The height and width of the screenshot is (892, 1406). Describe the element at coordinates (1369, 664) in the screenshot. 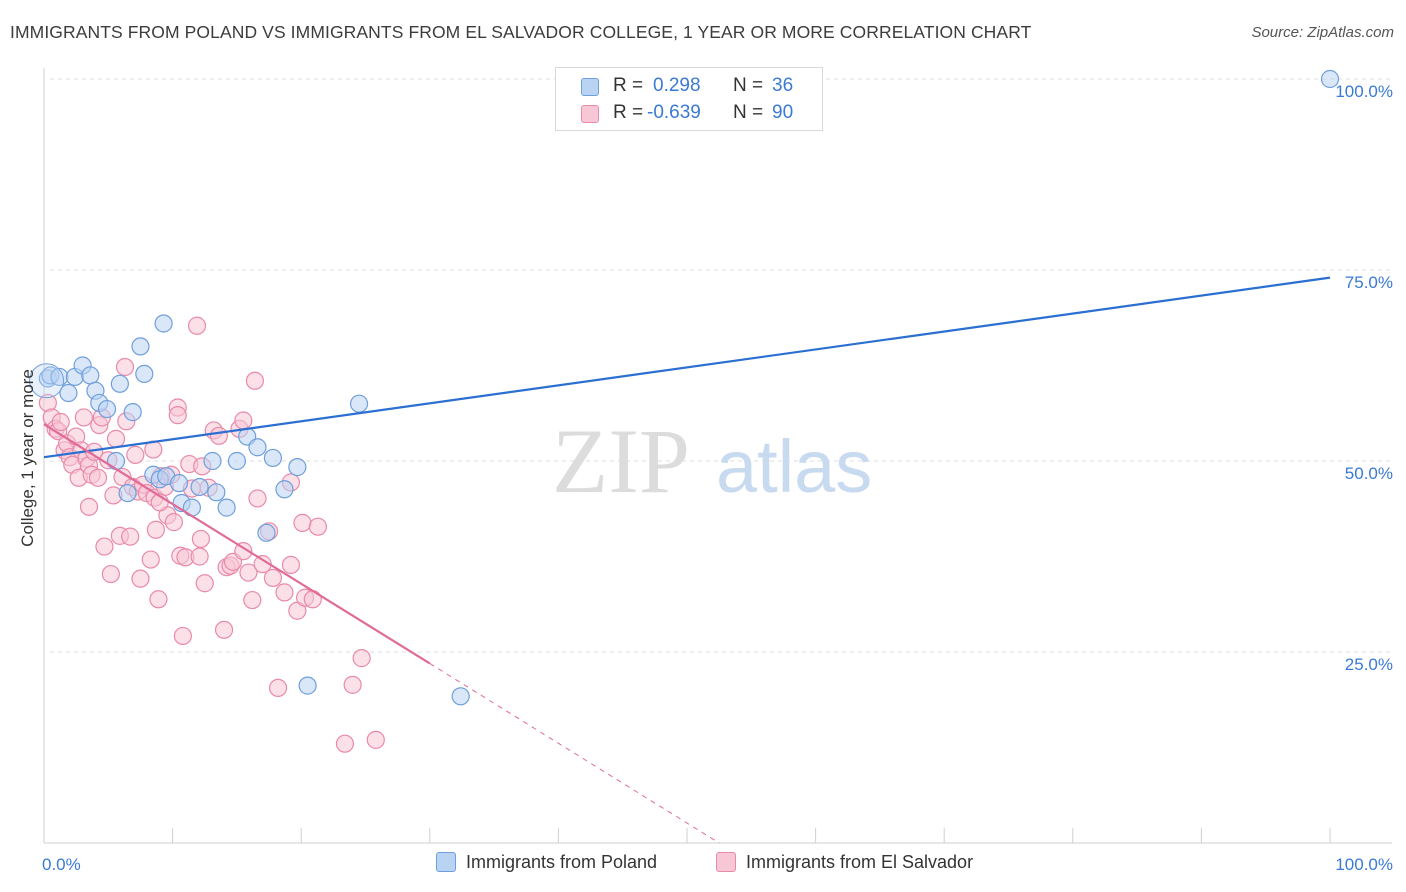

I see `y-tick-label: 25.0%` at that location.